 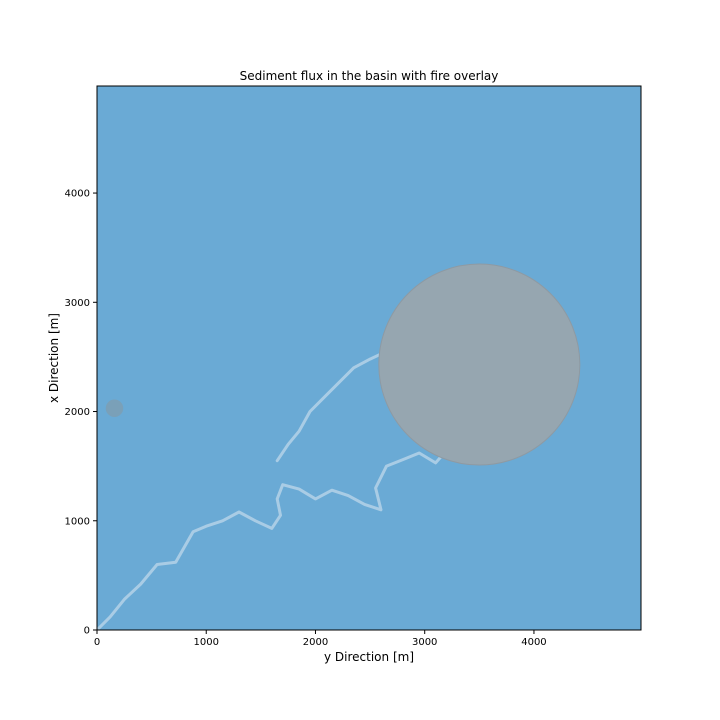 I want to click on y-tick-label: 0, so click(x=87, y=631).